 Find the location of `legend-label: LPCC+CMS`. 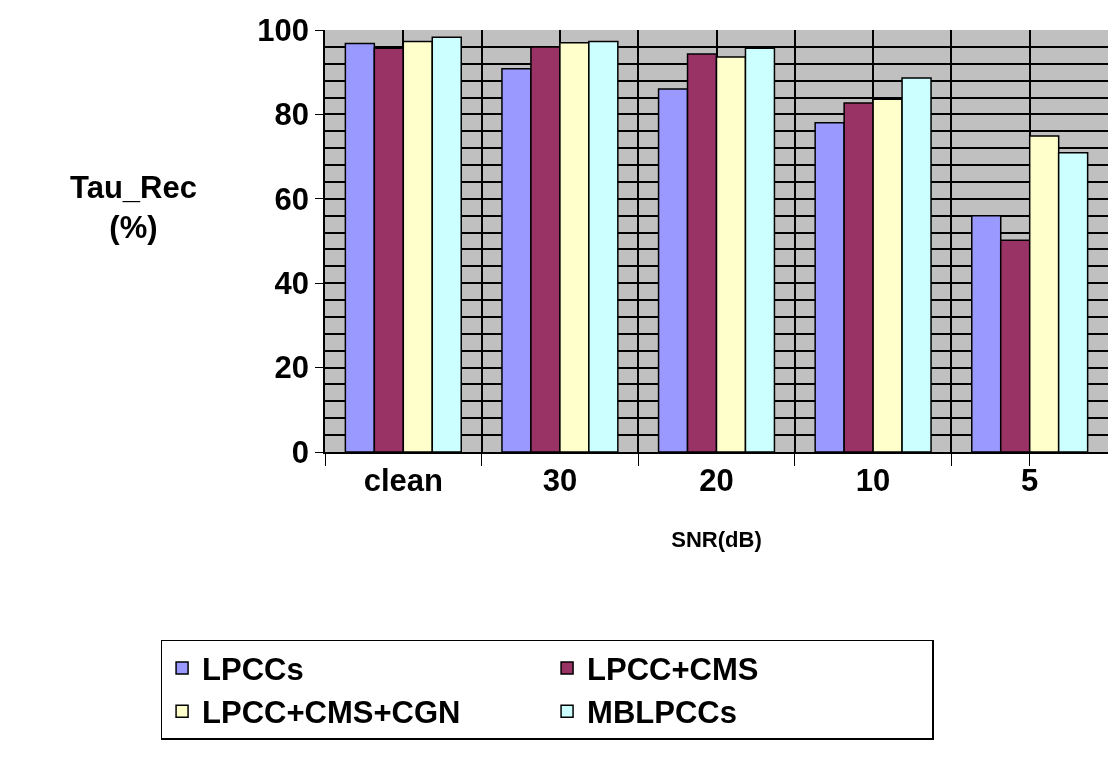

legend-label: LPCC+CMS is located at coordinates (673, 670).